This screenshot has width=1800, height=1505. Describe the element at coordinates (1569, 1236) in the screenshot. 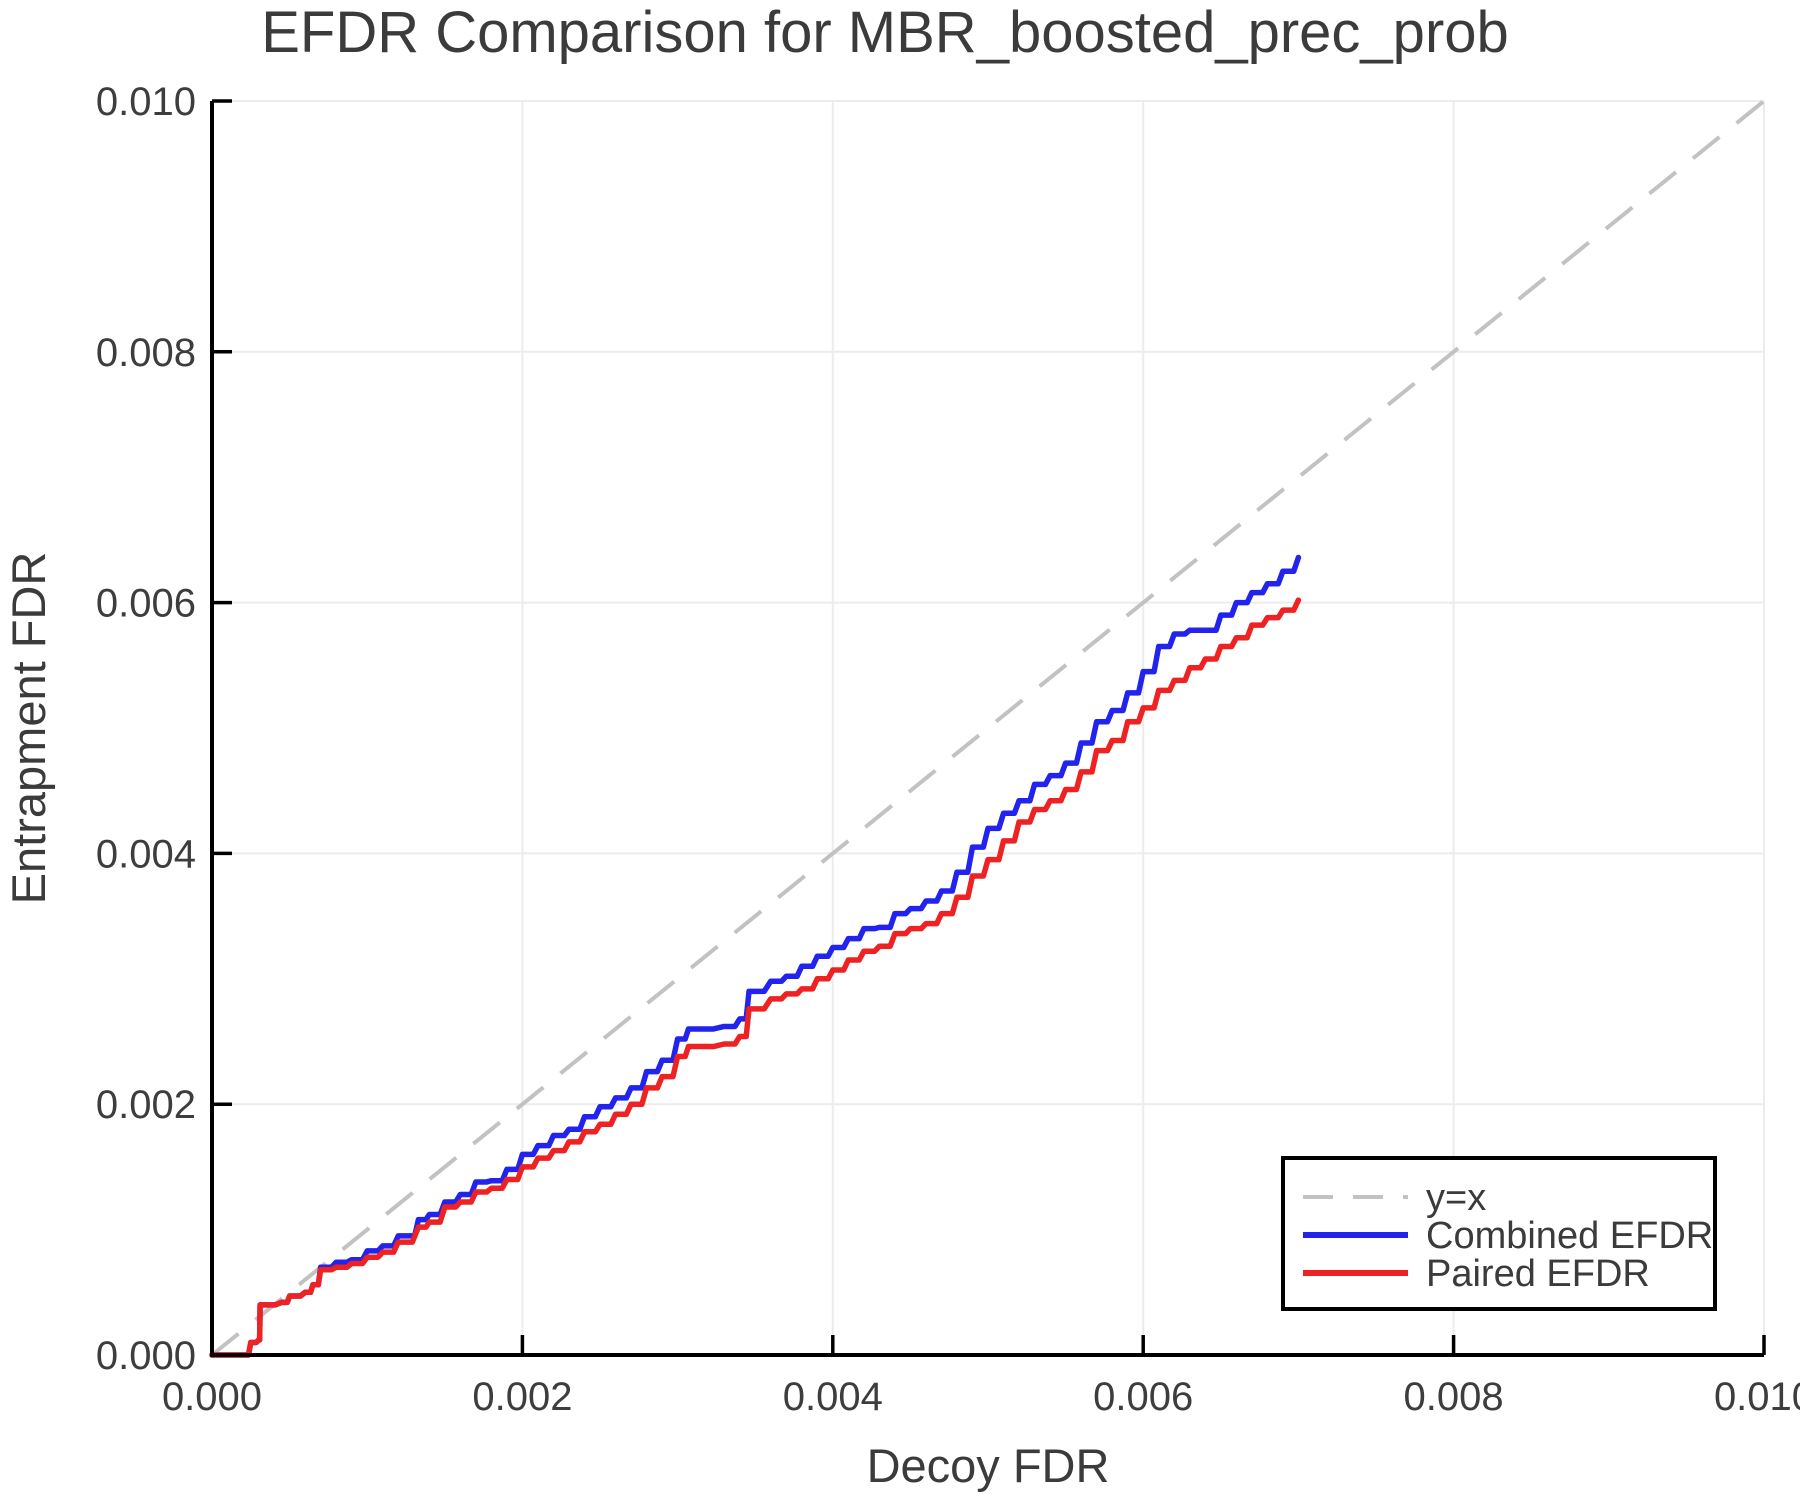

I see `legend-label-combined: Combined EFDR` at that location.